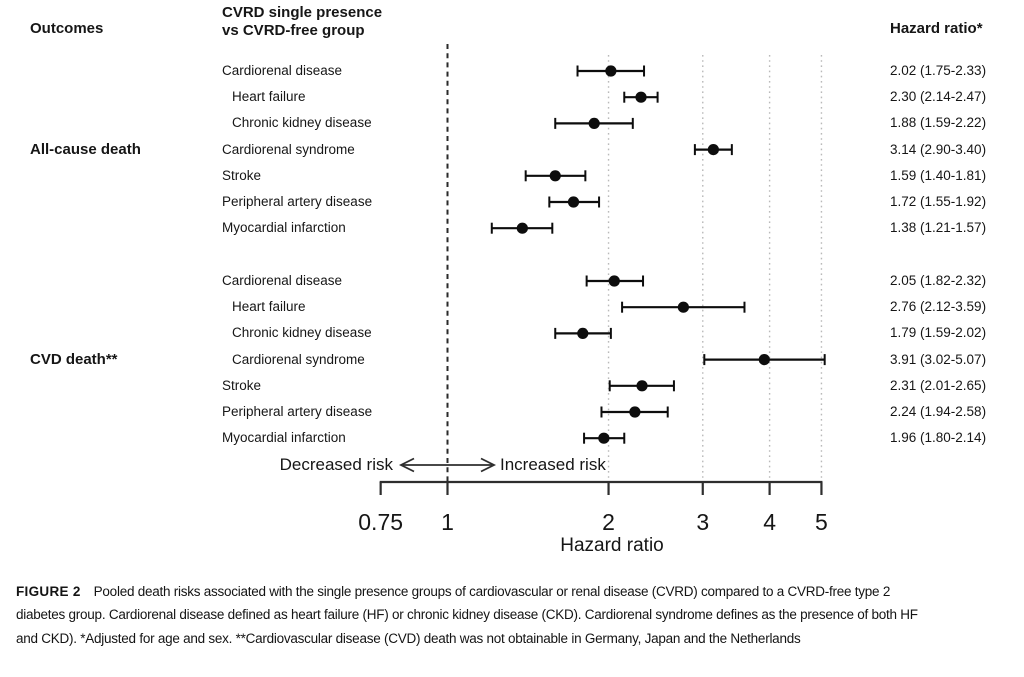  What do you see at coordinates (938, 438) in the screenshot?
I see `hazard-ratio-value: 1.96 (1.80-2.14)` at bounding box center [938, 438].